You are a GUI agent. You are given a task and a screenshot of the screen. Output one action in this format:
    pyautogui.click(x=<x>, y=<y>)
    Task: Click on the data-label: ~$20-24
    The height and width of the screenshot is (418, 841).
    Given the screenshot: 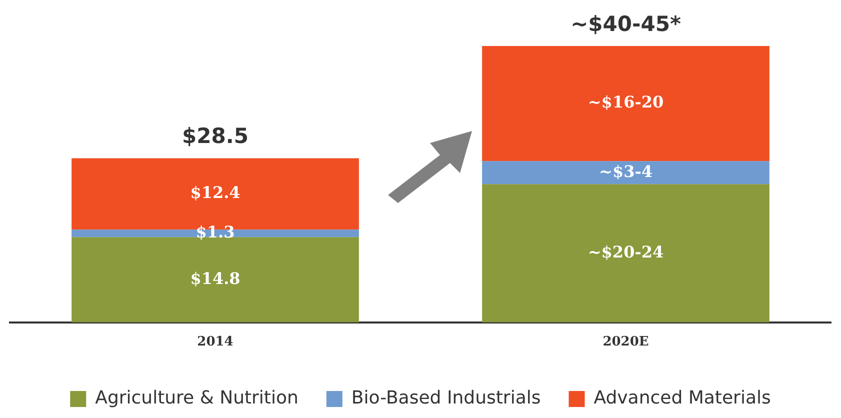 What is the action you would take?
    pyautogui.click(x=626, y=252)
    